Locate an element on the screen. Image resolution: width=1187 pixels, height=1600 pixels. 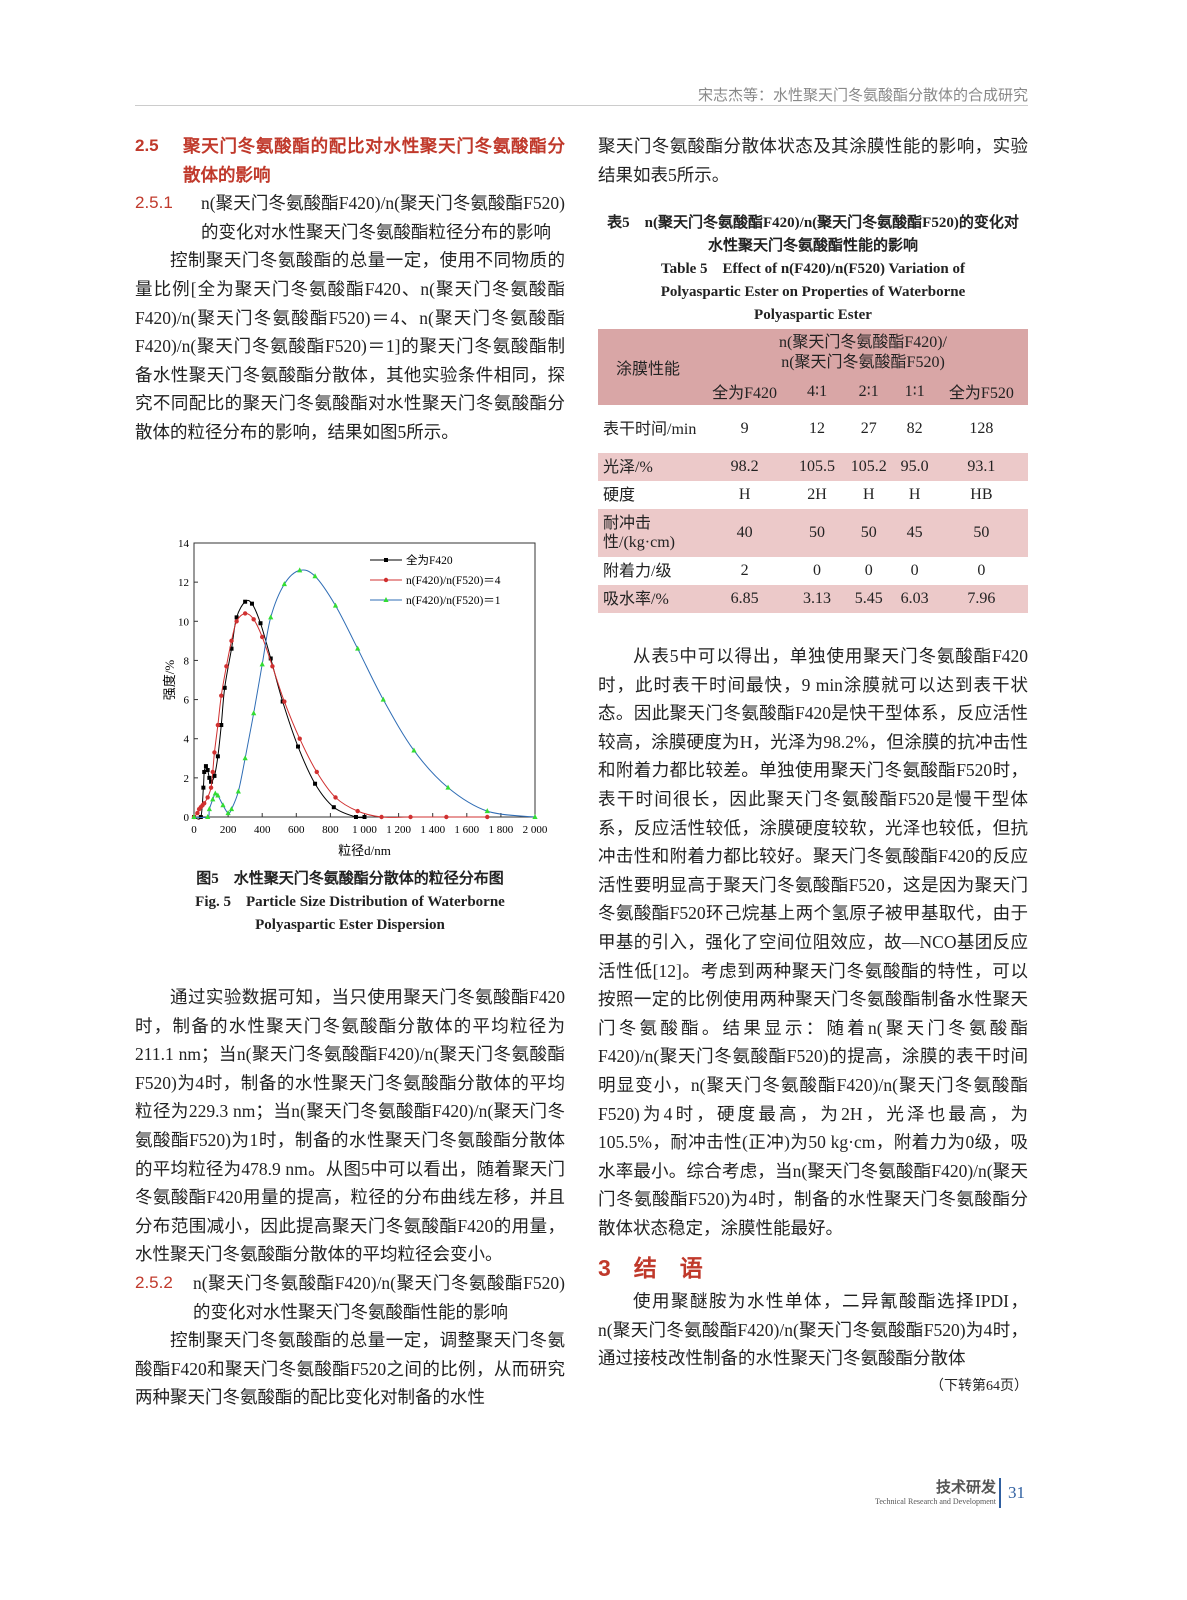
y-tick-label: 0 is located at coordinates (187, 818).